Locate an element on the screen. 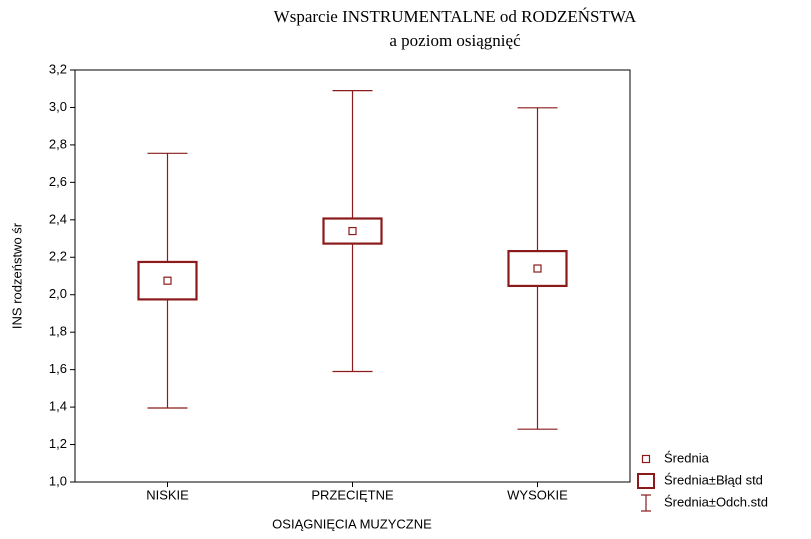 The width and height of the screenshot is (811, 539). chart-title: a poziom osiągnięć is located at coordinates (455, 40).